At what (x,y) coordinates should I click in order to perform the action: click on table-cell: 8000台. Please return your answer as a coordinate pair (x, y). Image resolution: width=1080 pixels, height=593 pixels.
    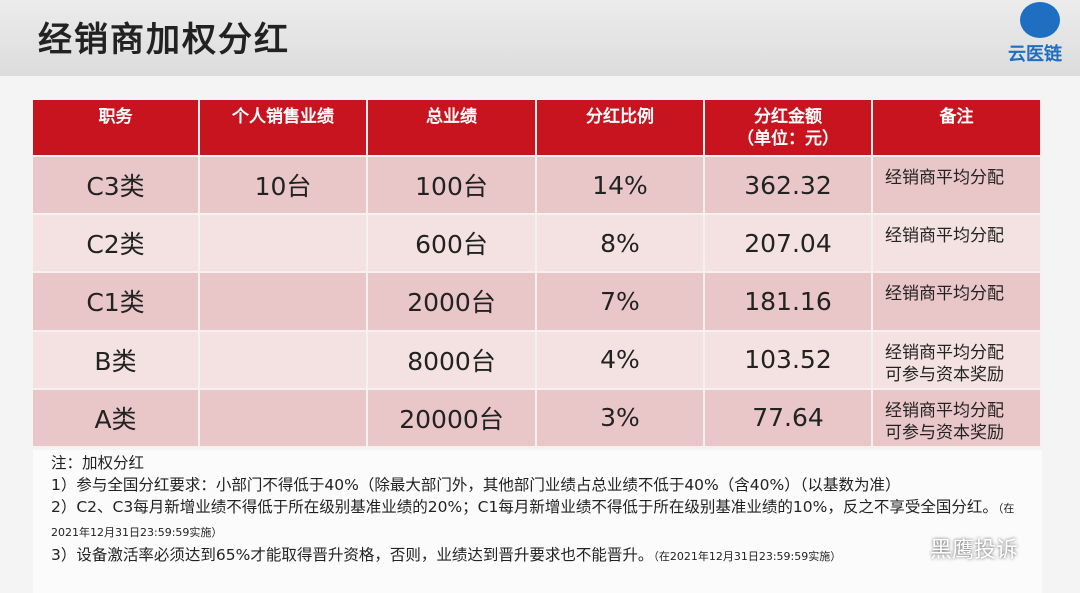
    Looking at the image, I should click on (452, 360).